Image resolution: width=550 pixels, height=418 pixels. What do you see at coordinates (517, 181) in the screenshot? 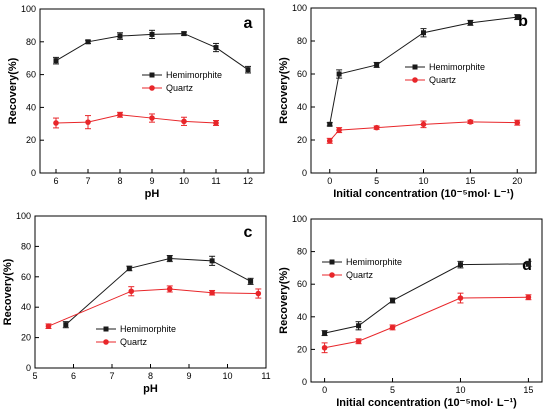
I see `x-tick-label: 20` at bounding box center [517, 181].